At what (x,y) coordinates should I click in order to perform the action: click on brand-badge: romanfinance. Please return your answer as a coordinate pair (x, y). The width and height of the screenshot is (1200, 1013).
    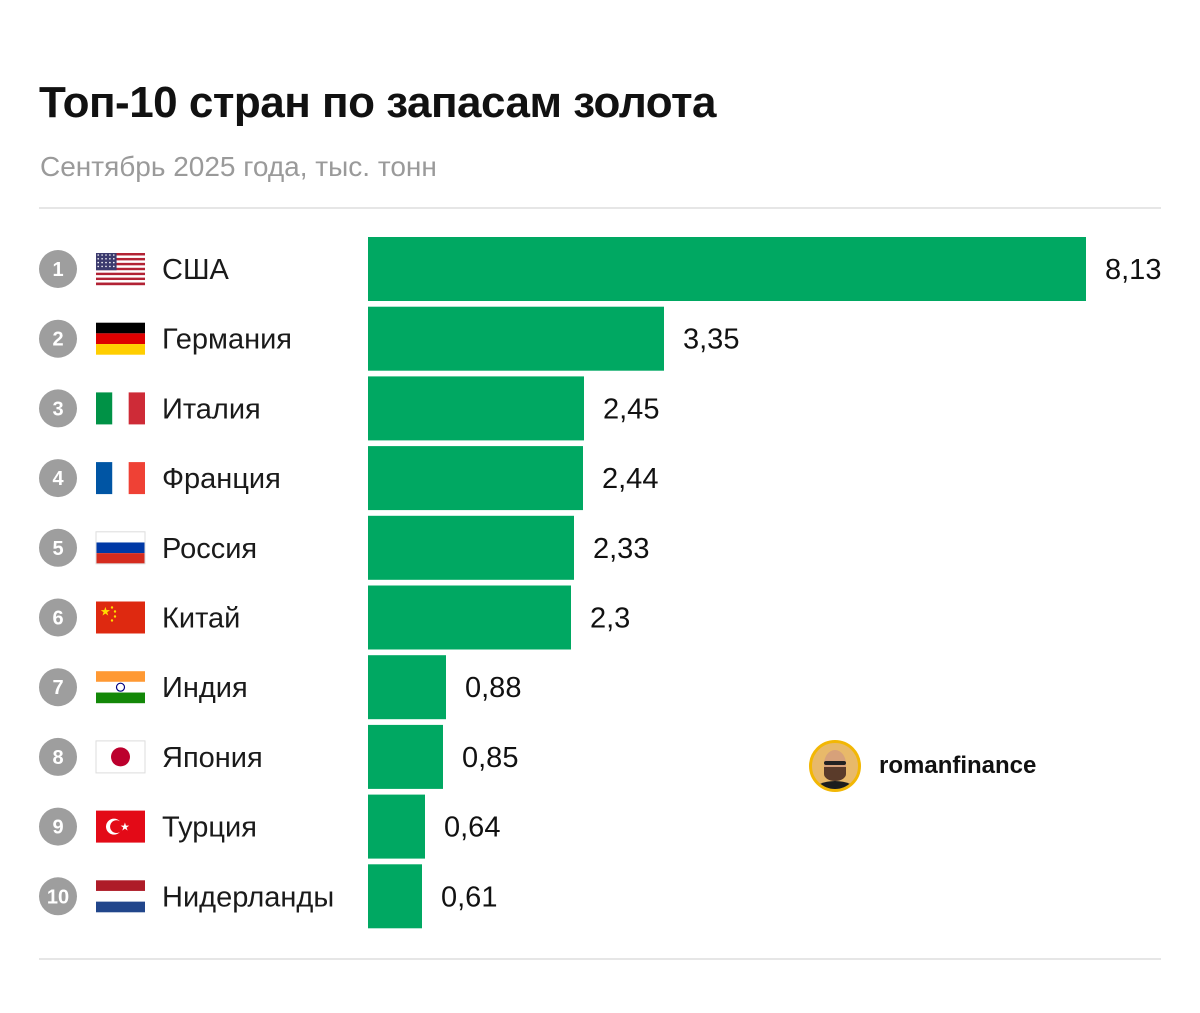
    Looking at the image, I should click on (922, 766).